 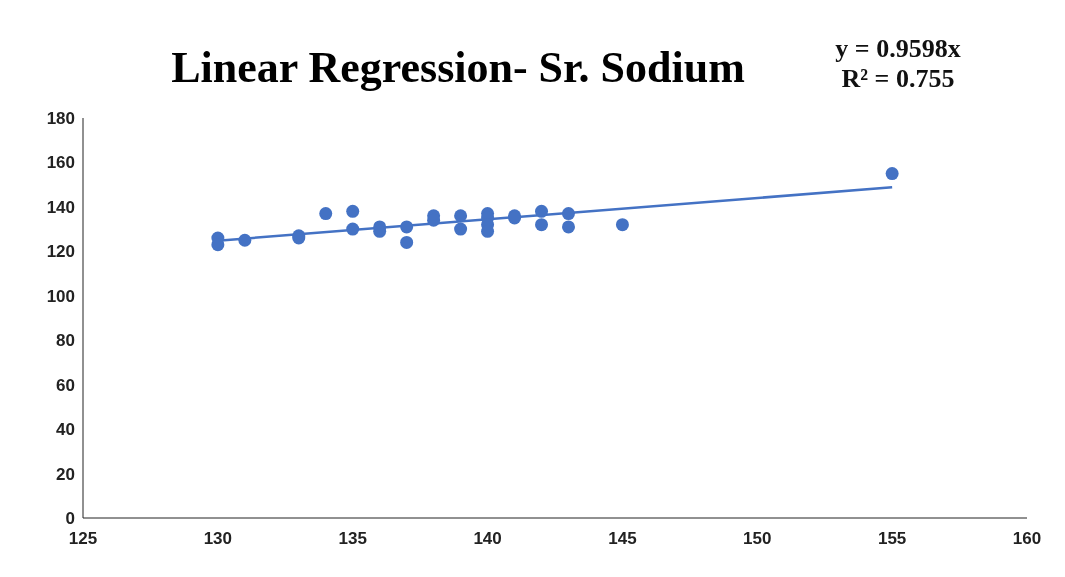 I want to click on x-tick-label: 130, so click(x=218, y=539).